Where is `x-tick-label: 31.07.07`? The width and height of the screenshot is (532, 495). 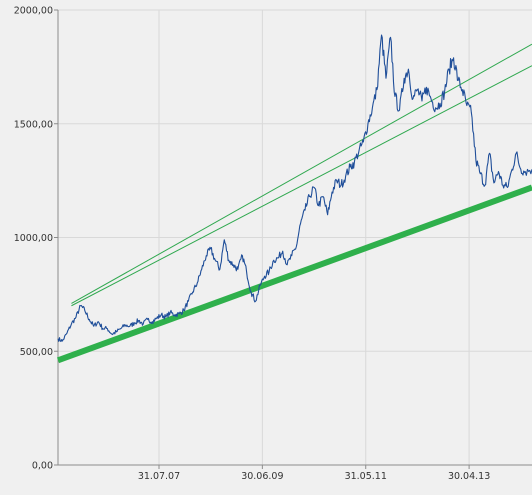
x-tick-label: 31.07.07 is located at coordinates (159, 476).